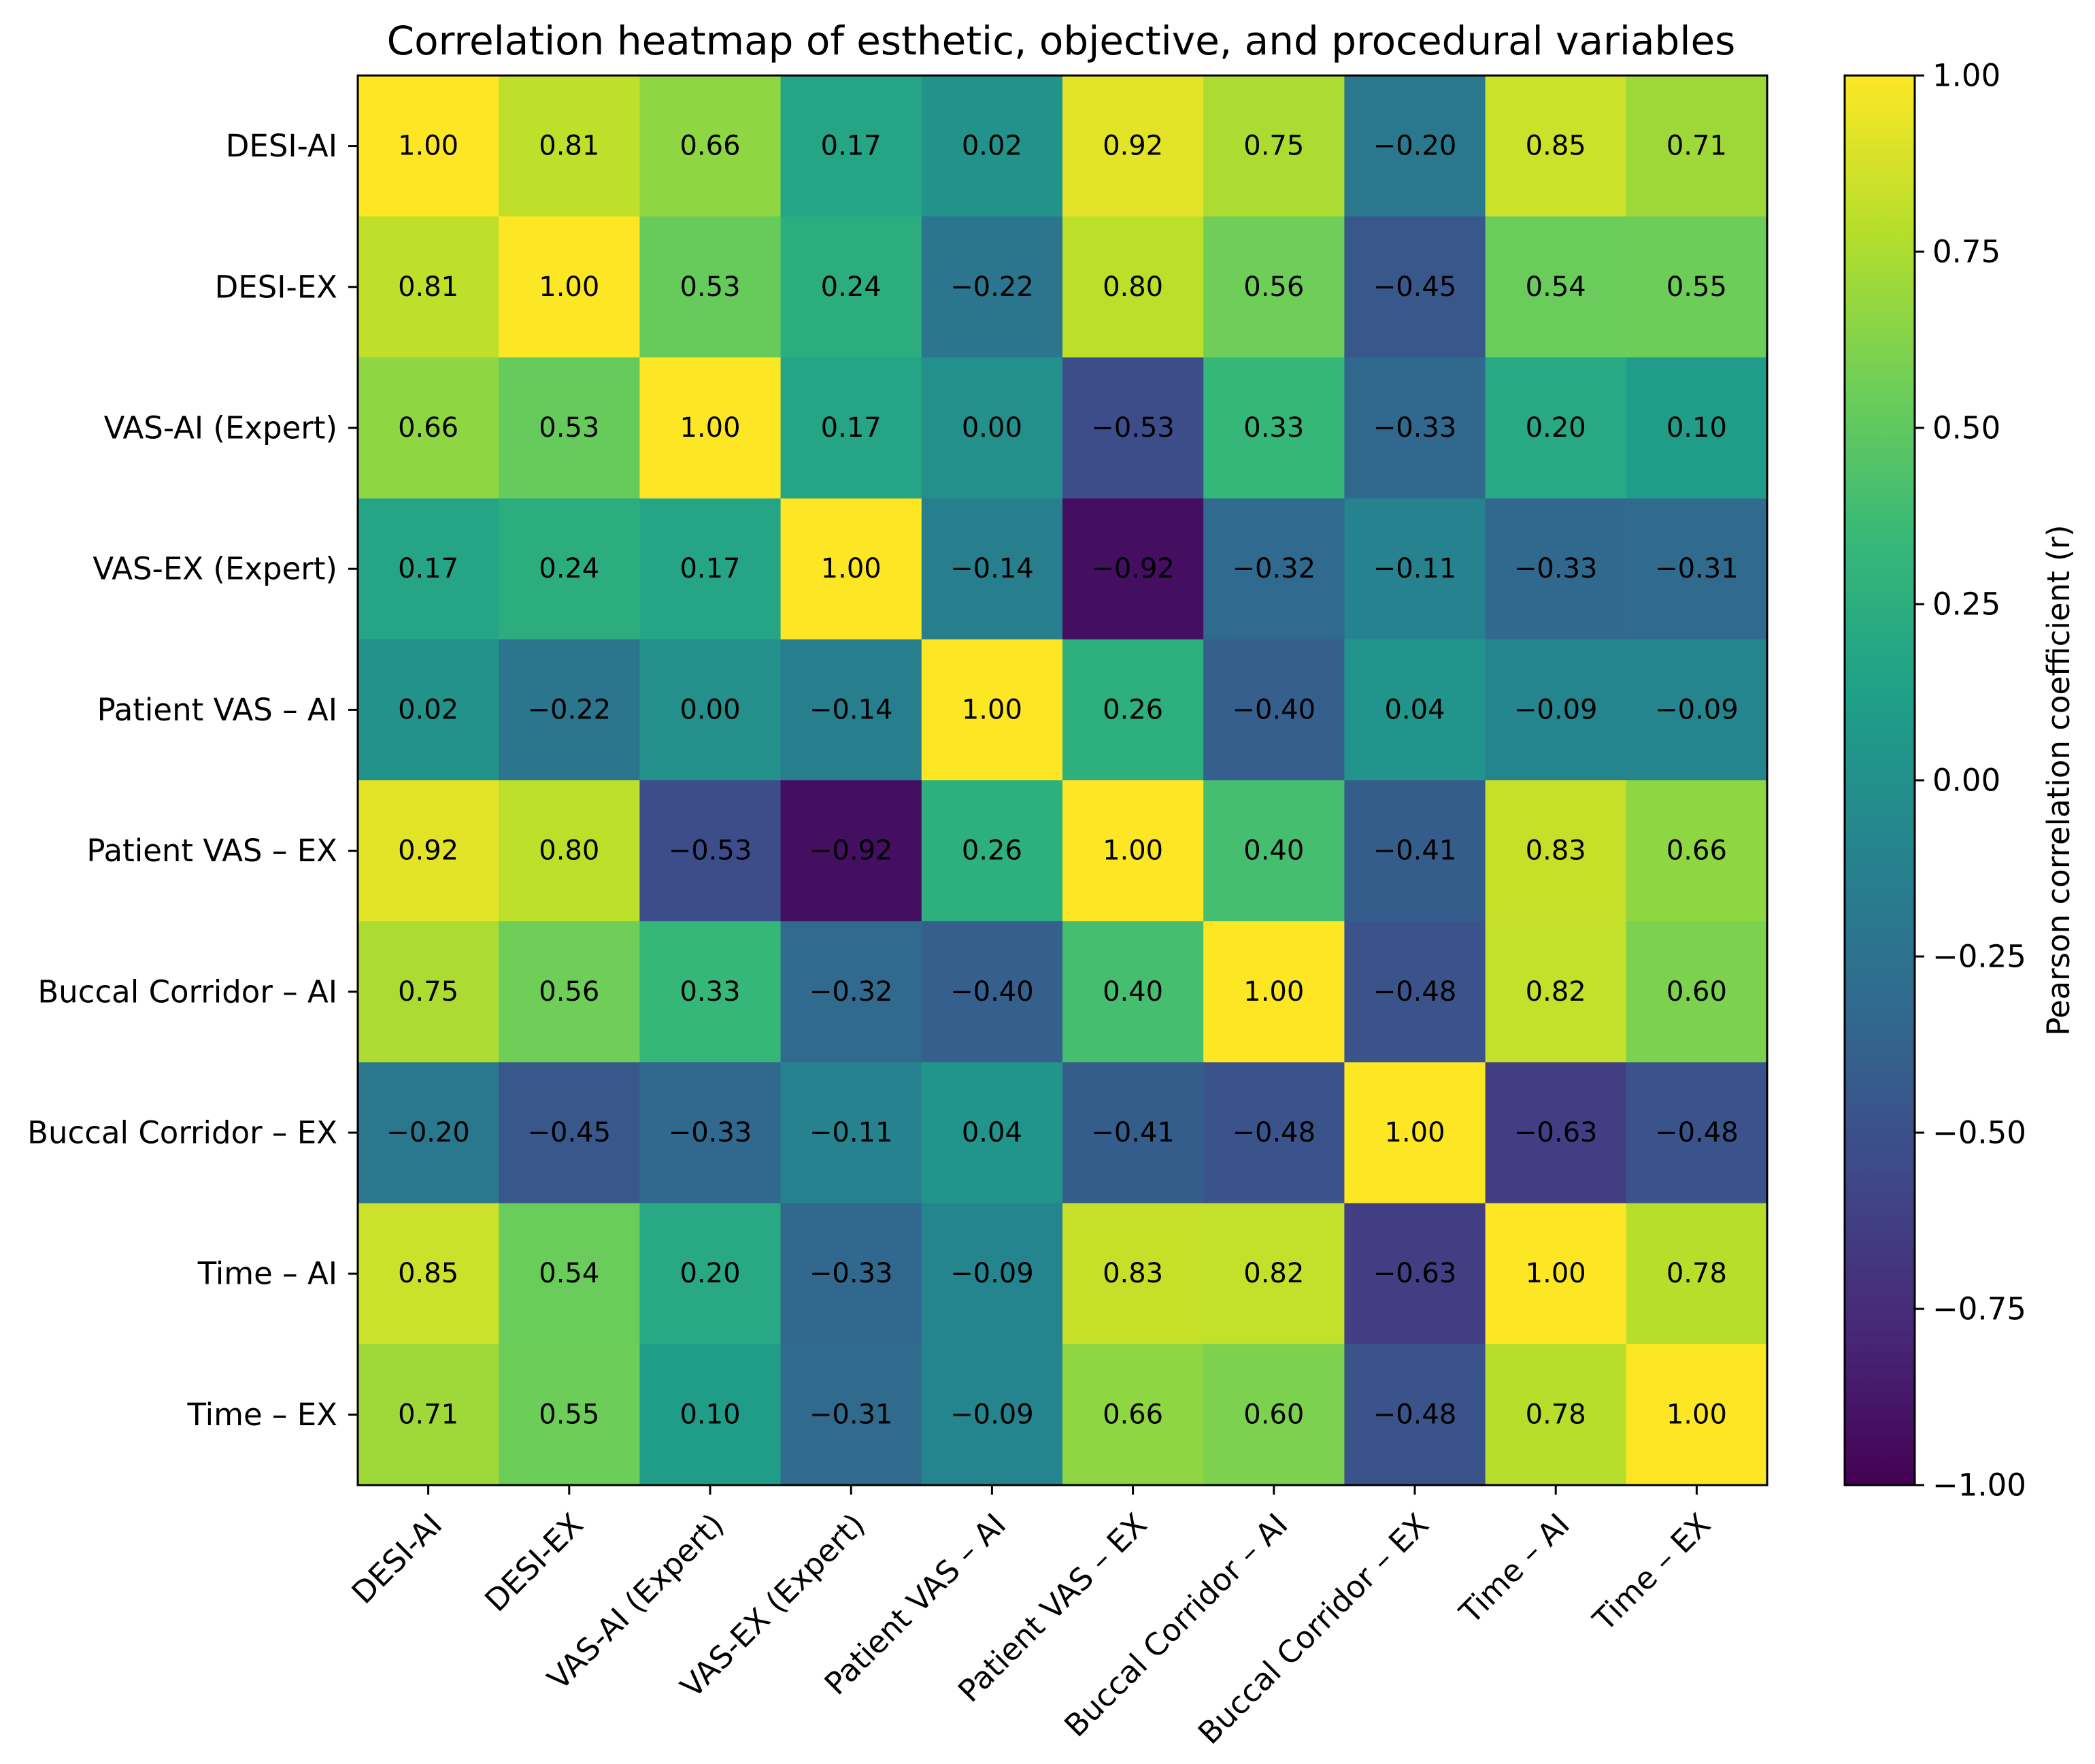 This screenshot has height=1764, width=2095. What do you see at coordinates (1275, 709) in the screenshot?
I see `cell-value-label: −0.40` at bounding box center [1275, 709].